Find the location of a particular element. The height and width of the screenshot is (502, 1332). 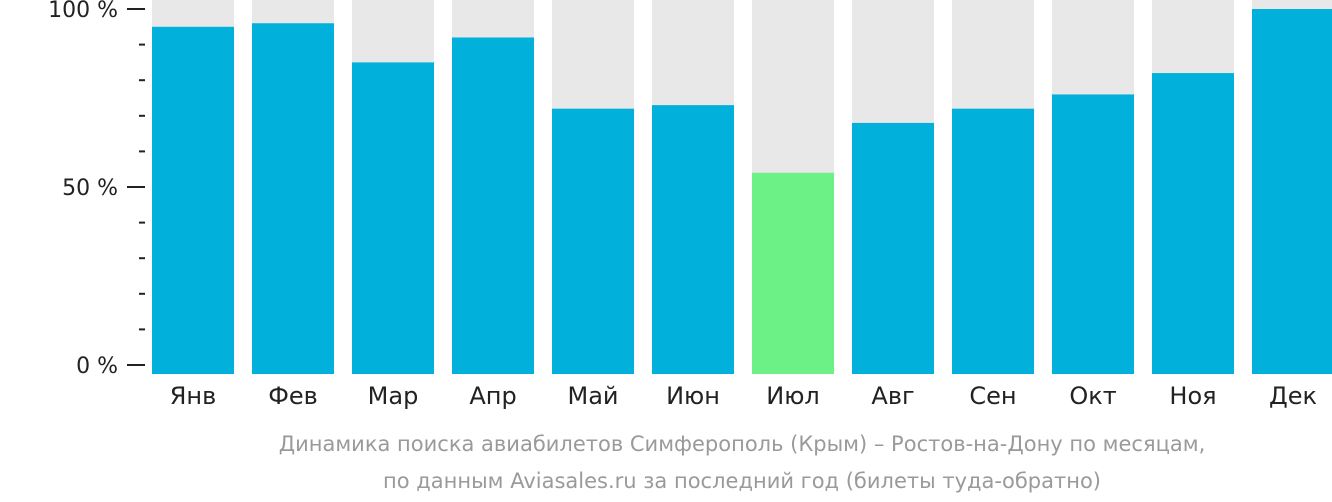

y-axis: 100 % 50 % 0 % is located at coordinates (96, 189).